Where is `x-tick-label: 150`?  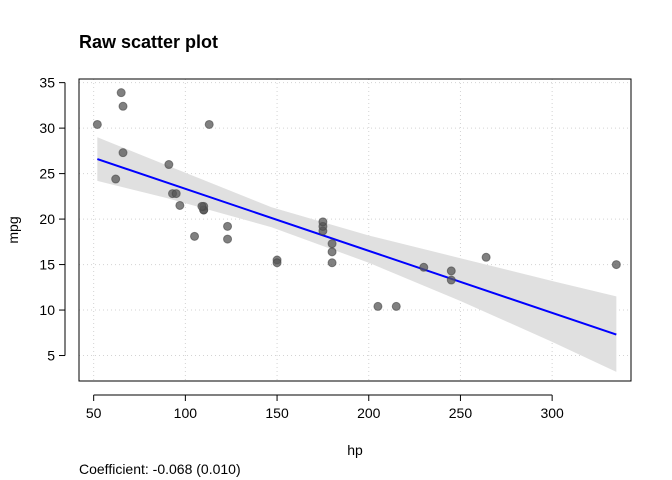
x-tick-label: 150 is located at coordinates (277, 413).